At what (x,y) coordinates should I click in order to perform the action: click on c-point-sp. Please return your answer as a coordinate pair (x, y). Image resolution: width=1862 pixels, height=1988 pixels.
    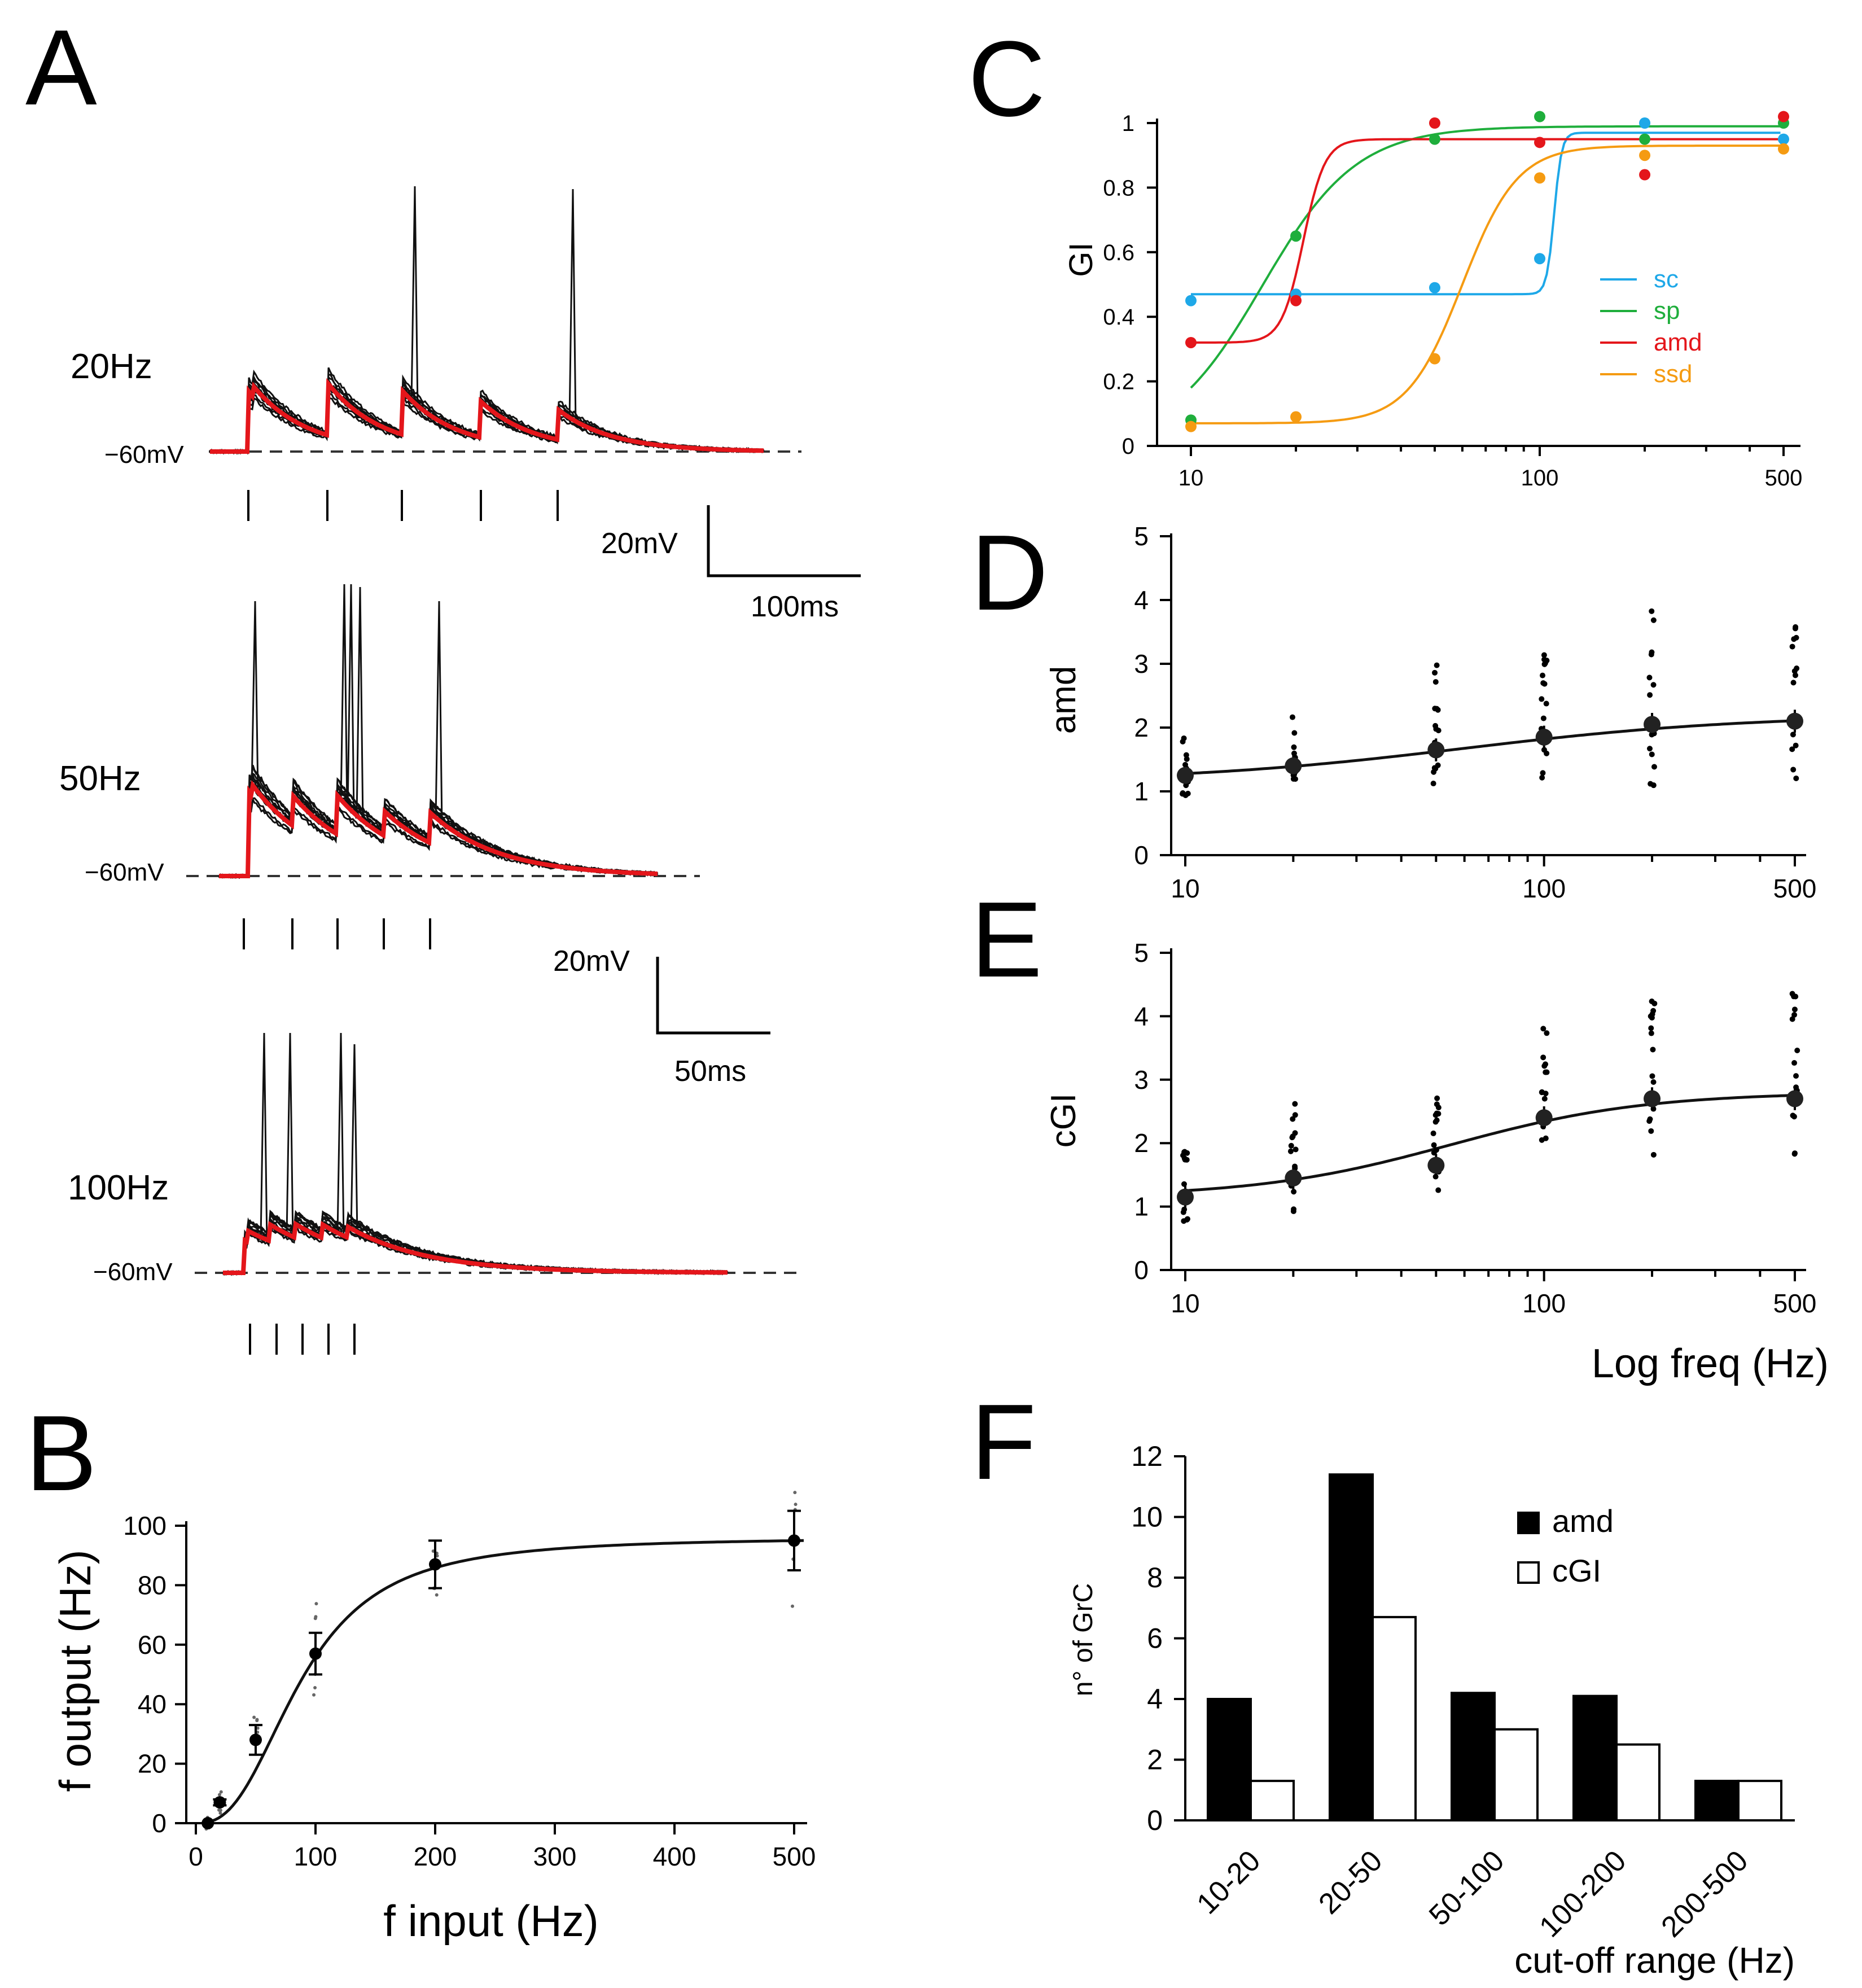
    Looking at the image, I should click on (1296, 236).